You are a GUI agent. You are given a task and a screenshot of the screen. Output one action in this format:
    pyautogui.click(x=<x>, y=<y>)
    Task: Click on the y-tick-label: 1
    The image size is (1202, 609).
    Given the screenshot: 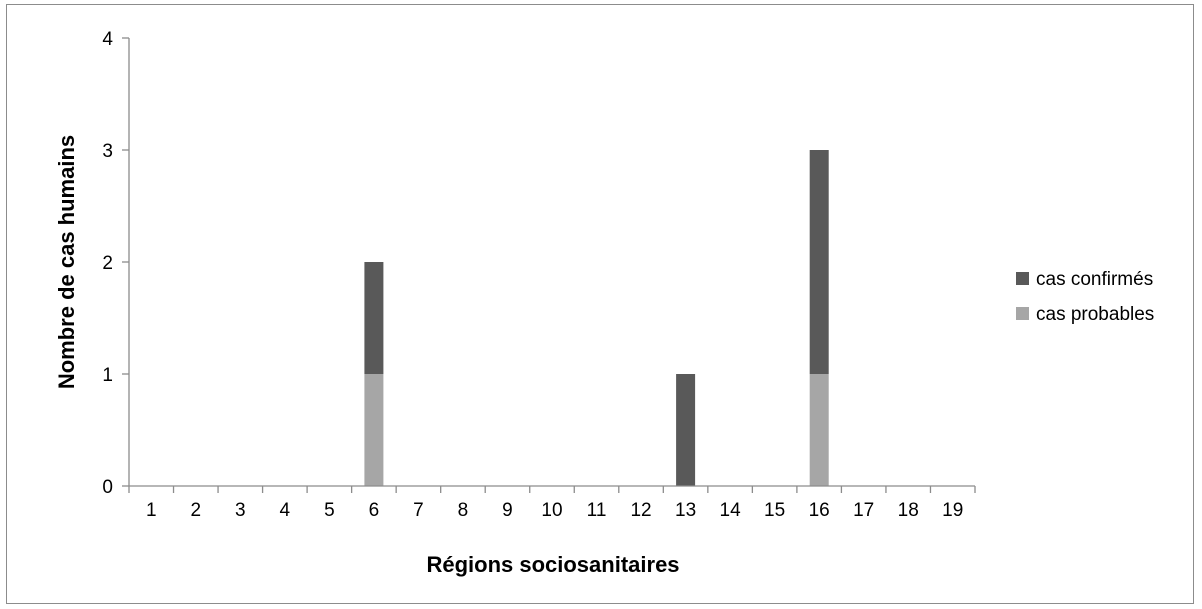 What is the action you would take?
    pyautogui.click(x=107, y=375)
    